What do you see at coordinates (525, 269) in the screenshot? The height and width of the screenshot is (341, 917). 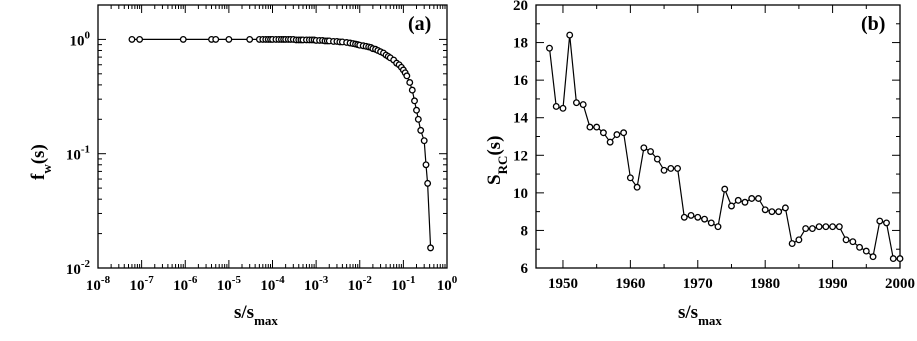 I see `panel-b-y-tick-label: 6` at bounding box center [525, 269].